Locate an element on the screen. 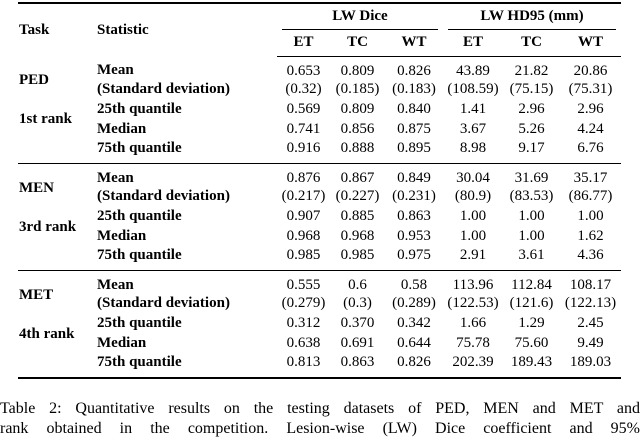  value-cell: 0.888 is located at coordinates (357, 151).